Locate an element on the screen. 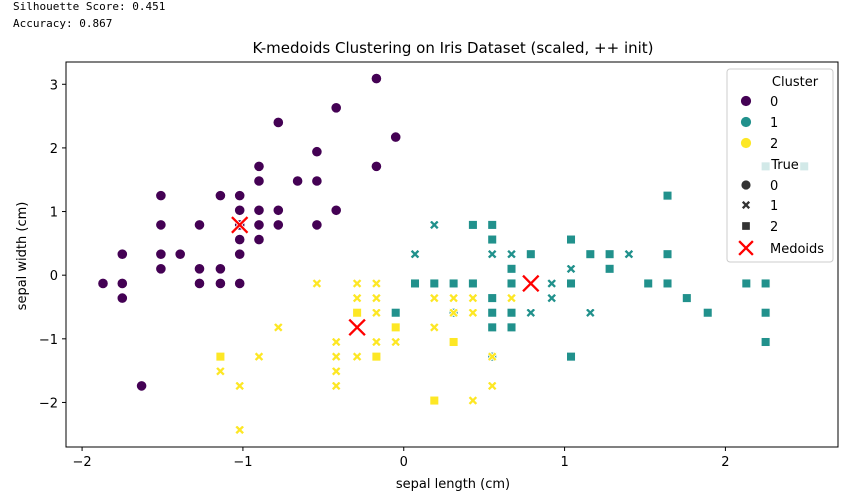  accuracy-text: Accuracy: 0.867 is located at coordinates (63, 23).